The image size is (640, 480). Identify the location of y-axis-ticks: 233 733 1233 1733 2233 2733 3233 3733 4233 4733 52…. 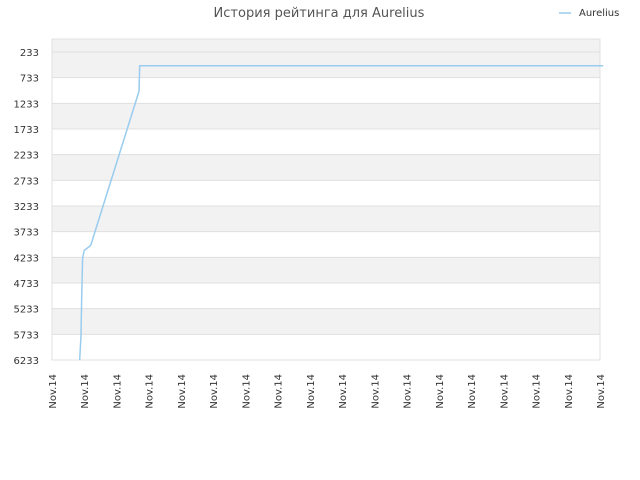
(26, 207).